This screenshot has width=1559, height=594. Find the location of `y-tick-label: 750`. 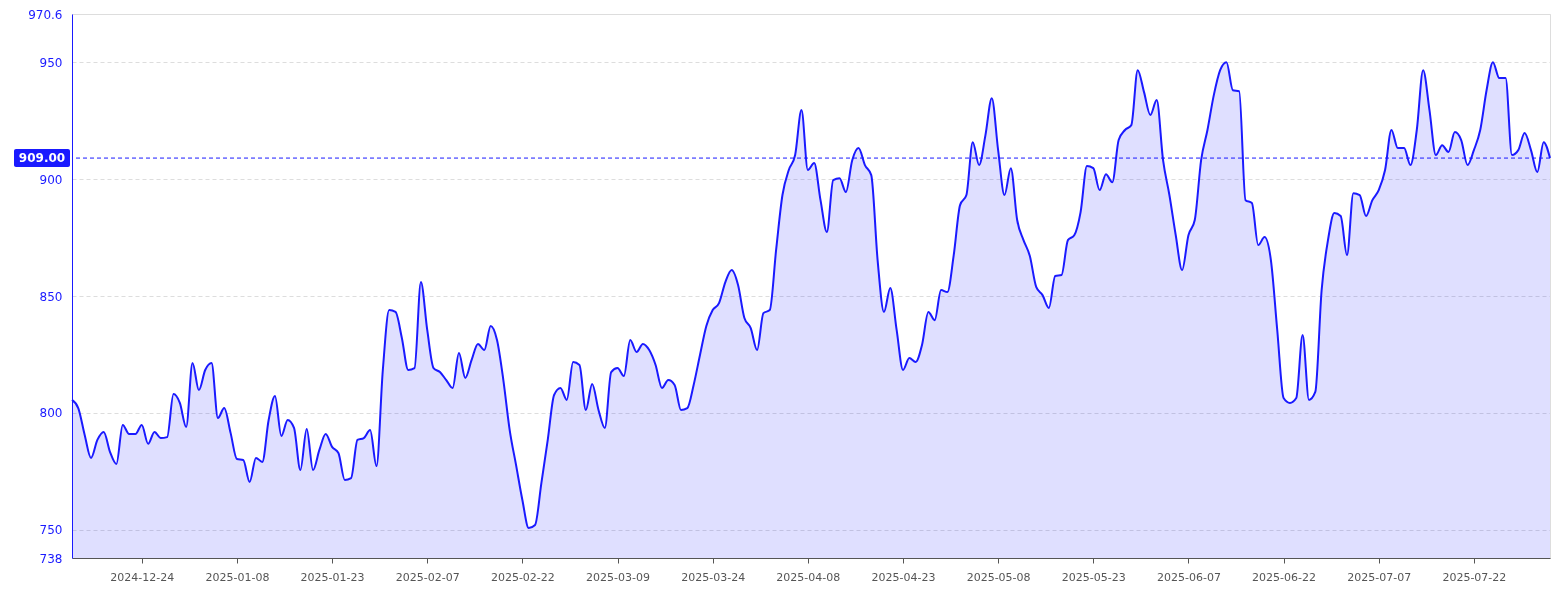

y-tick-label: 750 is located at coordinates (51, 530).